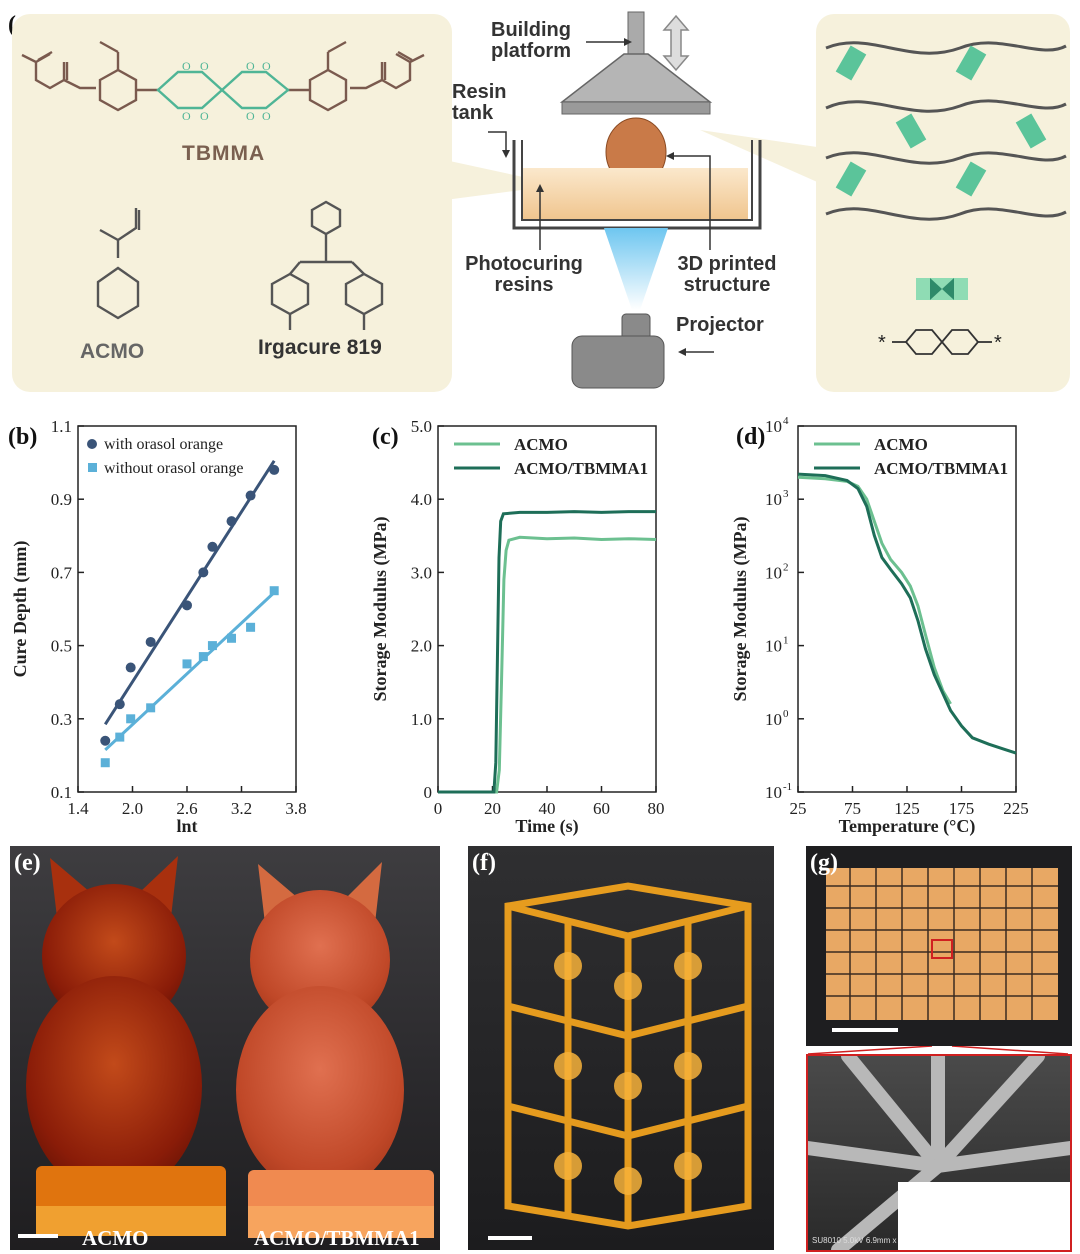  What do you see at coordinates (27, 863) in the screenshot?
I see `panel-e-label: (e)` at bounding box center [27, 863].